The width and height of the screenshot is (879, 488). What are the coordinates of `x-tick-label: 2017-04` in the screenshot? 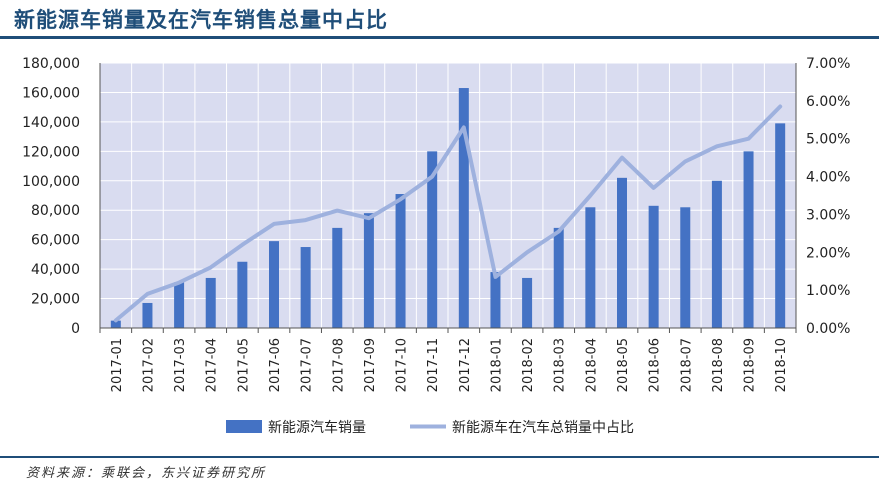 It's located at (212, 365).